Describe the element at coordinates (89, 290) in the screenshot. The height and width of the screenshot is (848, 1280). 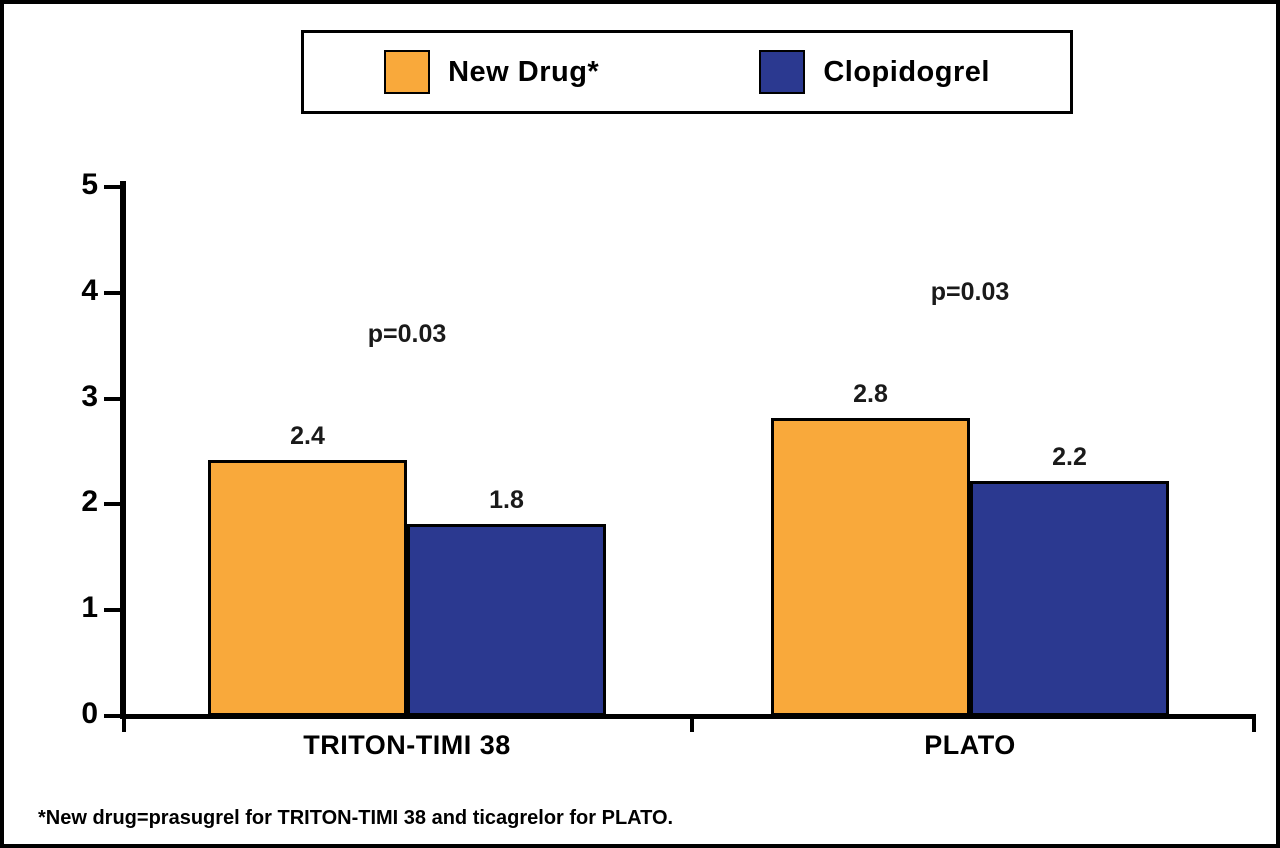
I see `y-tick-label: 4` at that location.